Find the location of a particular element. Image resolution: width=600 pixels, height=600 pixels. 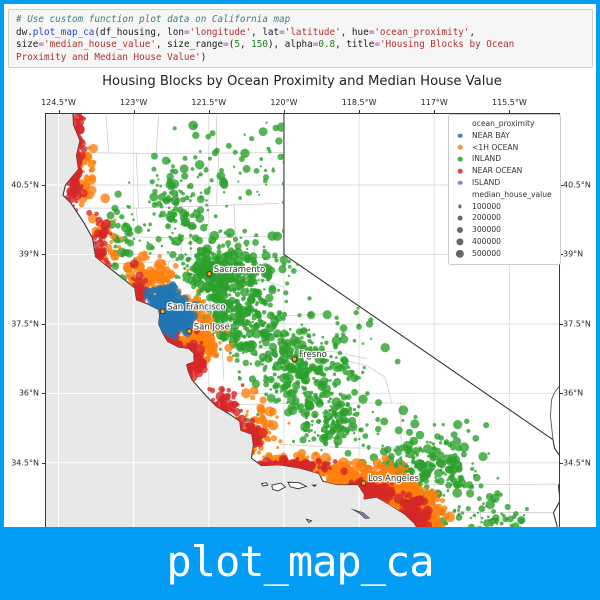

banner-title: plot_map_ca is located at coordinates (300, 561).